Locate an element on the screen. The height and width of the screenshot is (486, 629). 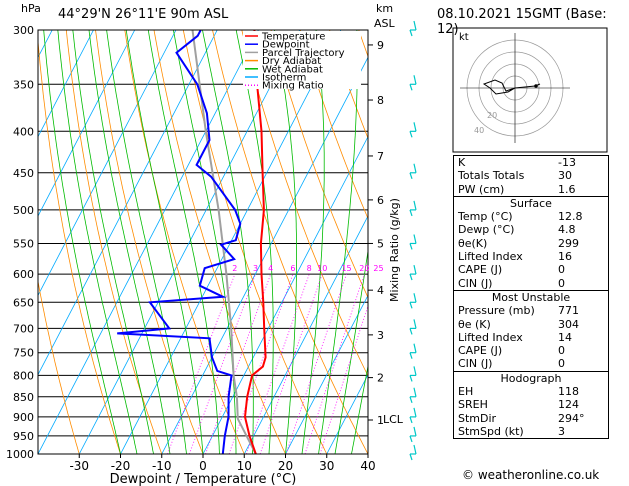
legend-label: Dry Adiabat is located at coordinates (291, 61).